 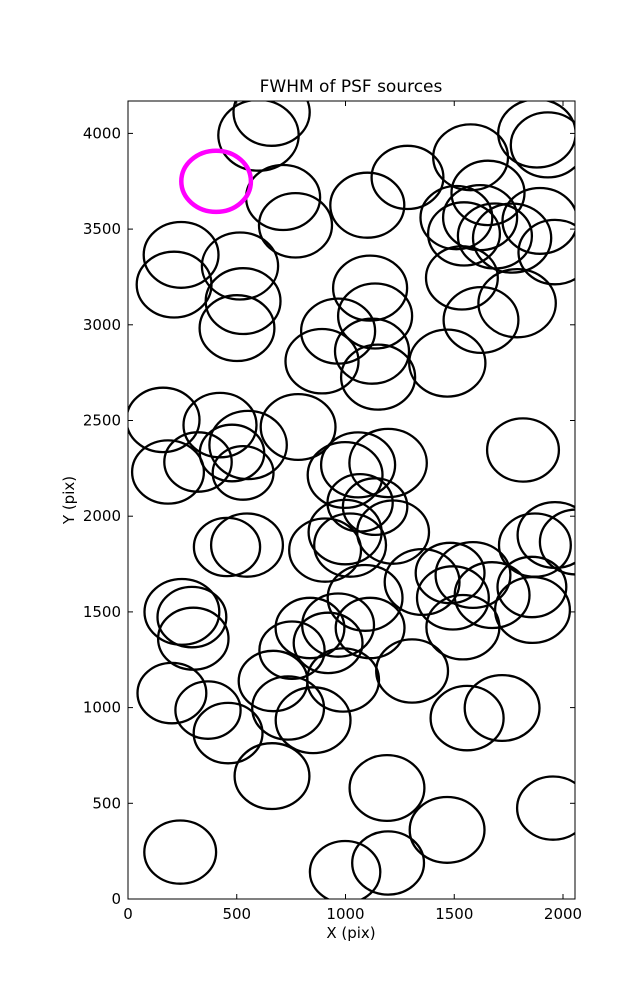 What do you see at coordinates (454, 914) in the screenshot?
I see `x-tick-label: 1500` at bounding box center [454, 914].